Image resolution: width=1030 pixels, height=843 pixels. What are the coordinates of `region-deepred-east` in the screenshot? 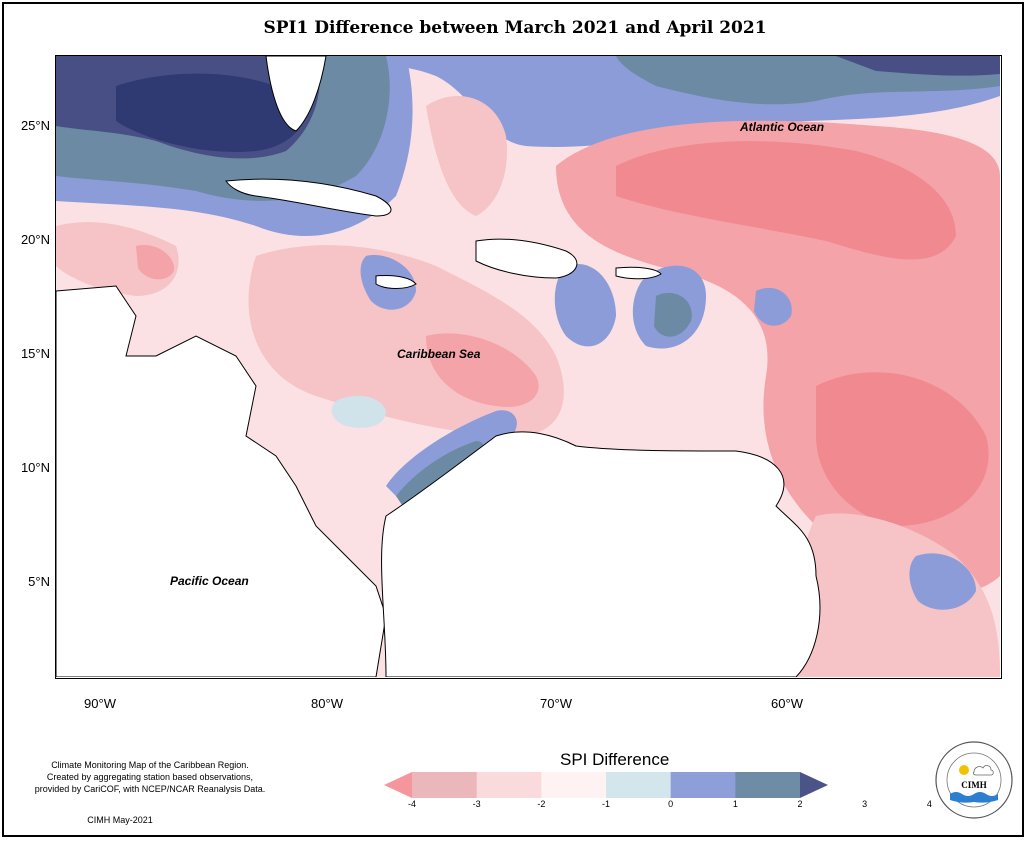 It's located at (902, 449).